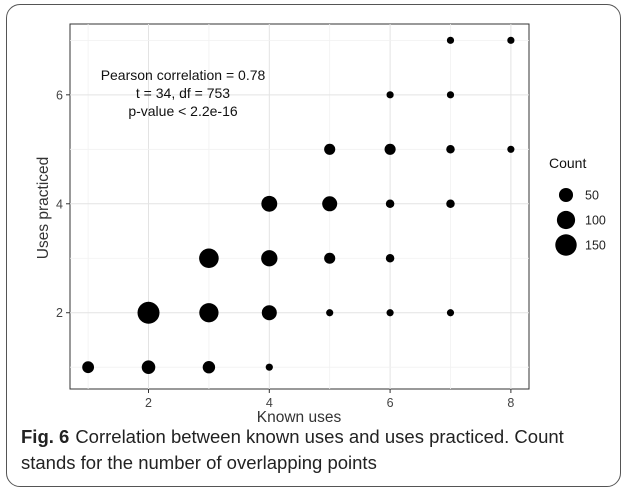  I want to click on annotation-line-3: p-value < 2.2e-16, so click(183, 111).